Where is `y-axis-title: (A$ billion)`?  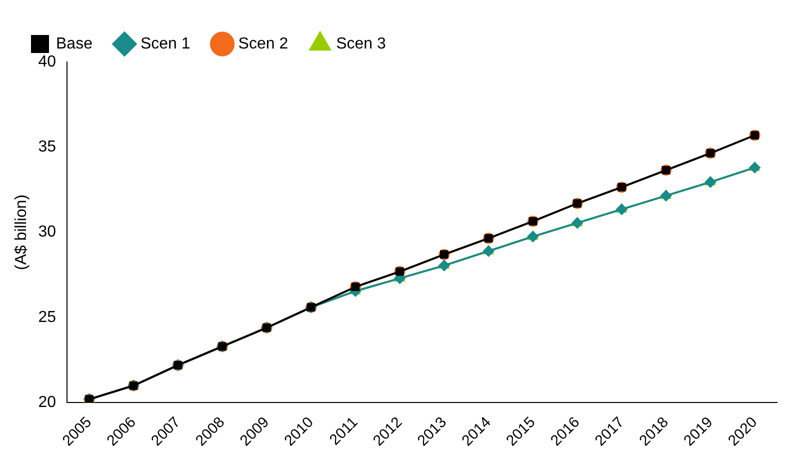 y-axis-title: (A$ billion) is located at coordinates (21, 232).